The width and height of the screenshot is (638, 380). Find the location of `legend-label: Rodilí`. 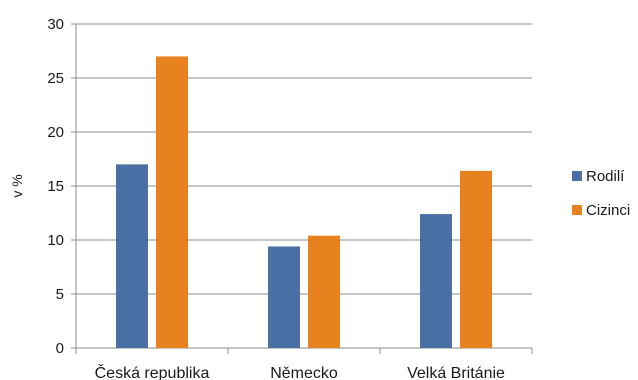

legend-label: Rodilí is located at coordinates (605, 176).